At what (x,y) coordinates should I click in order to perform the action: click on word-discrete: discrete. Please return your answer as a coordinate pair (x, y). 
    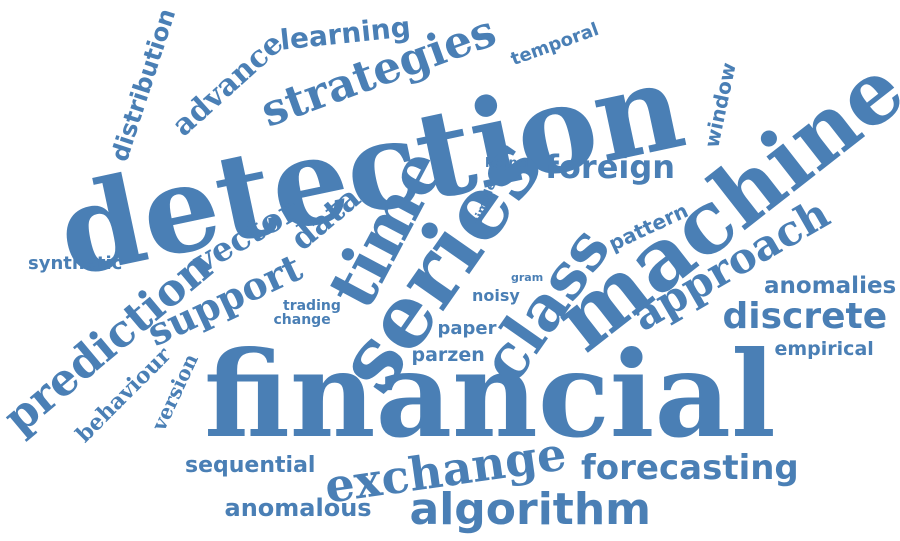
    Looking at the image, I should click on (805, 316).